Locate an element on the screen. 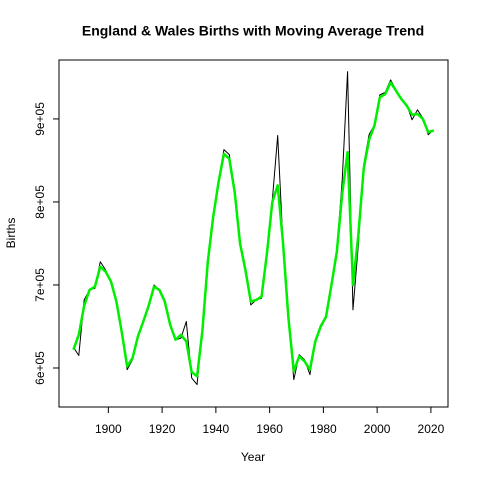 This screenshot has height=480, width=480. x-tick-label: 1920 is located at coordinates (162, 429).